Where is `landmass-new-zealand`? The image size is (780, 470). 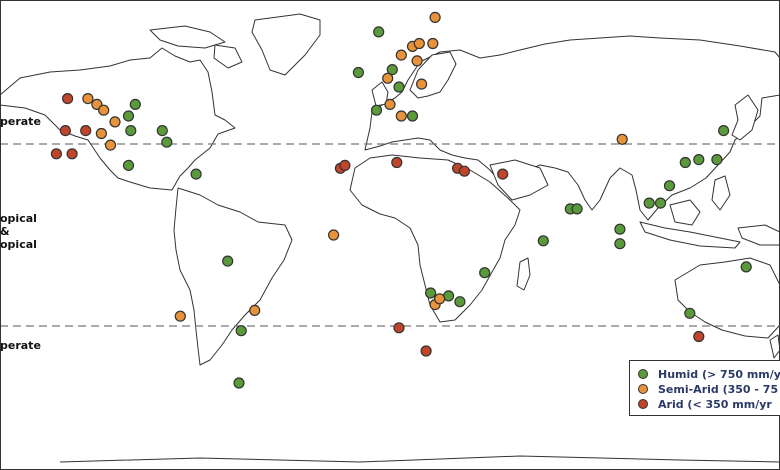
landmass-new-zealand is located at coordinates (774, 346).